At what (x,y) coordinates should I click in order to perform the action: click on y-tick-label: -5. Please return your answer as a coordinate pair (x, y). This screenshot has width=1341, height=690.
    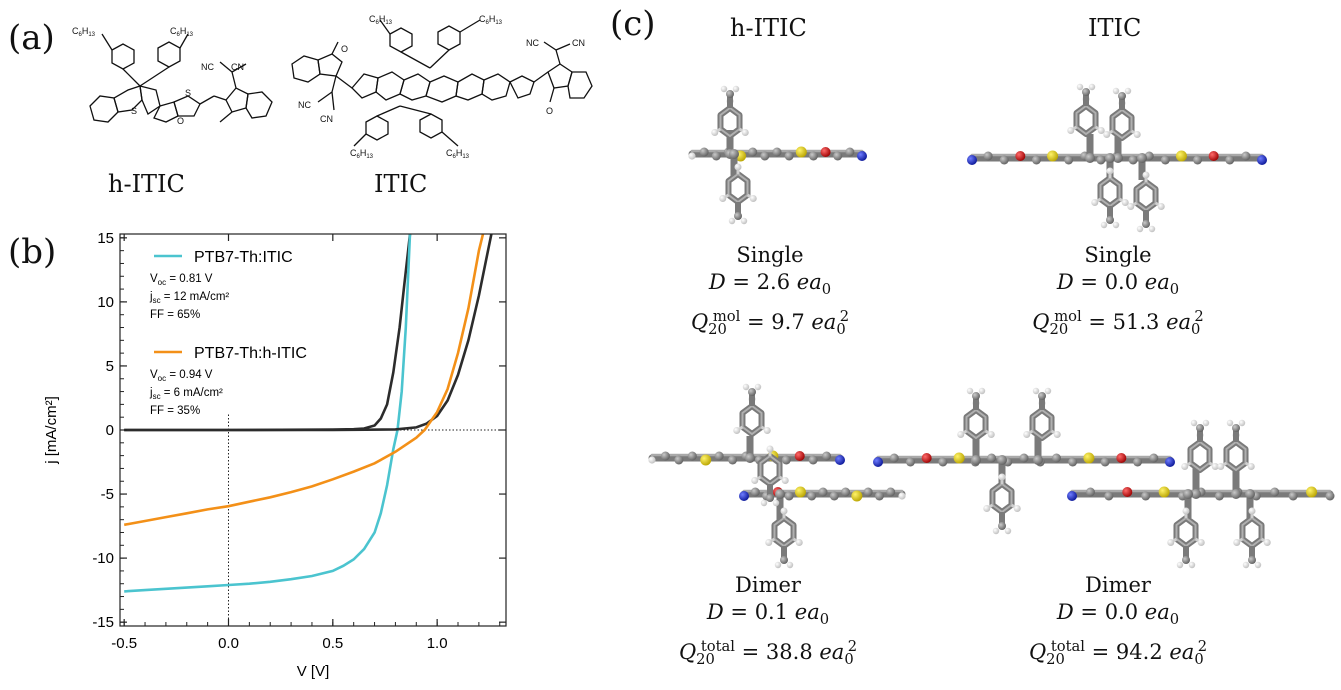
    Looking at the image, I should click on (107, 494).